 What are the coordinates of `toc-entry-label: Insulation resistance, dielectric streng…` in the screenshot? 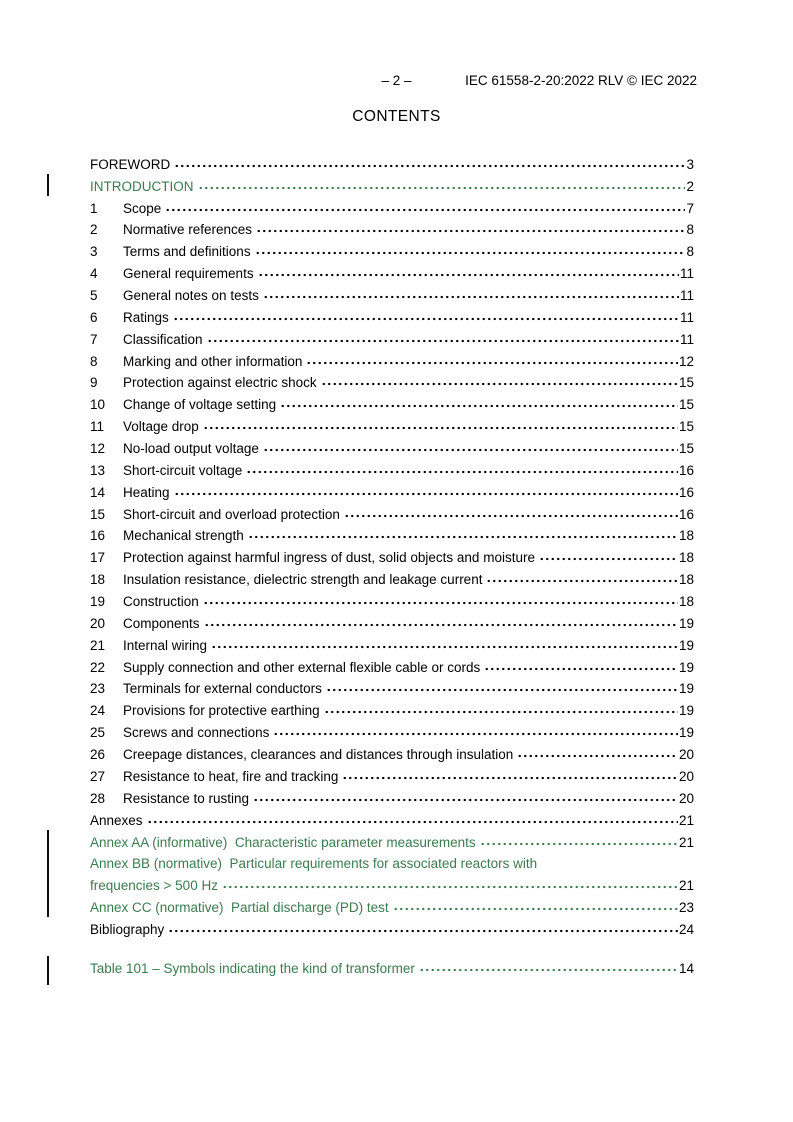 It's located at (303, 580).